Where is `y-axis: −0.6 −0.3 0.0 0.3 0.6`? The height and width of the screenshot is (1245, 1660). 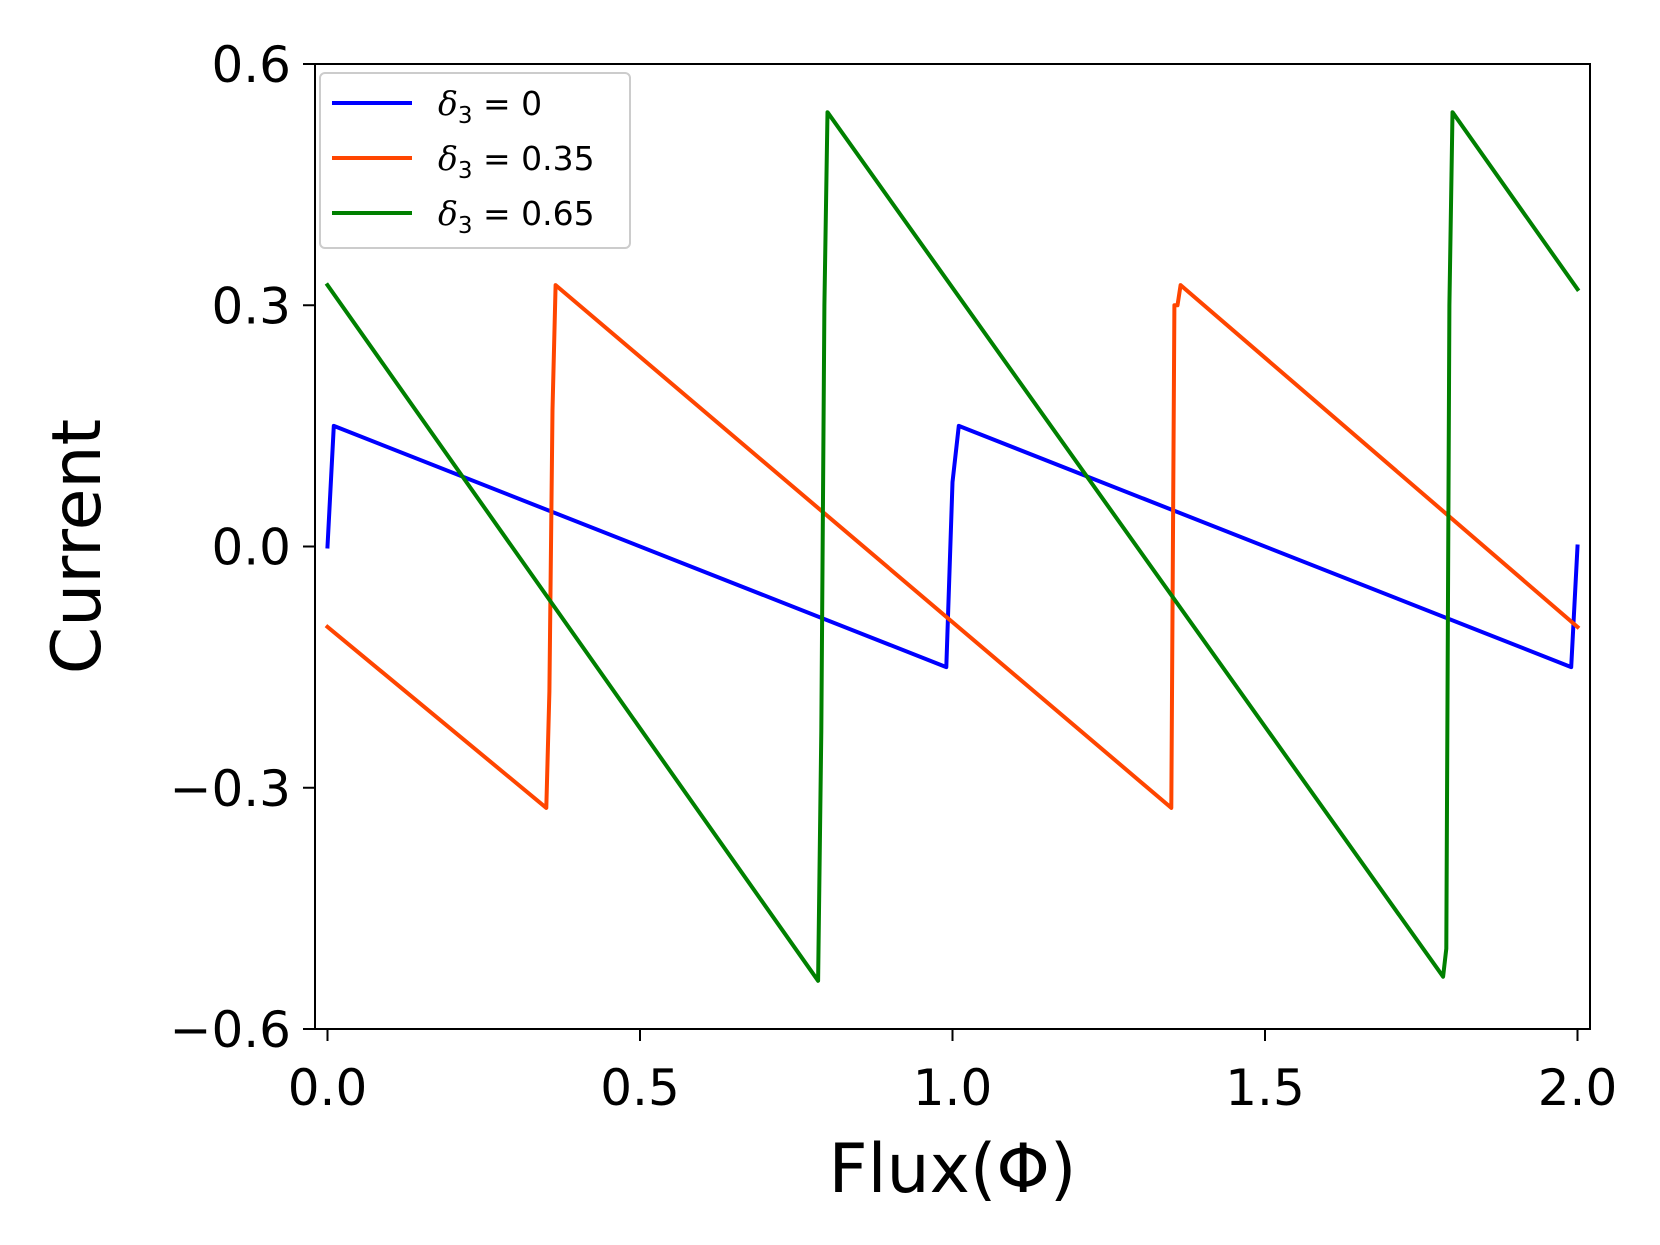 y-axis: −0.6 −0.3 0.0 0.3 0.6 is located at coordinates (242, 547).